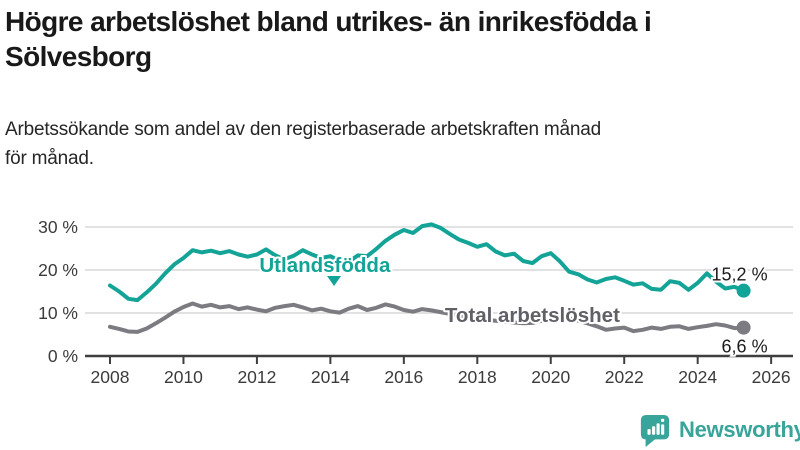  Describe the element at coordinates (427, 262) in the screenshot. I see `series-line-utlandsfodda` at that location.